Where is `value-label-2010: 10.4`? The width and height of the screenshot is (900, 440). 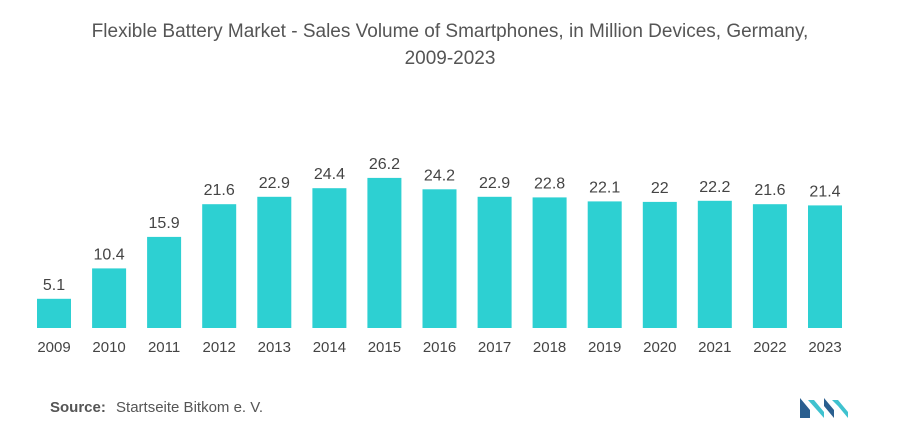
value-label-2010: 10.4 is located at coordinates (109, 254).